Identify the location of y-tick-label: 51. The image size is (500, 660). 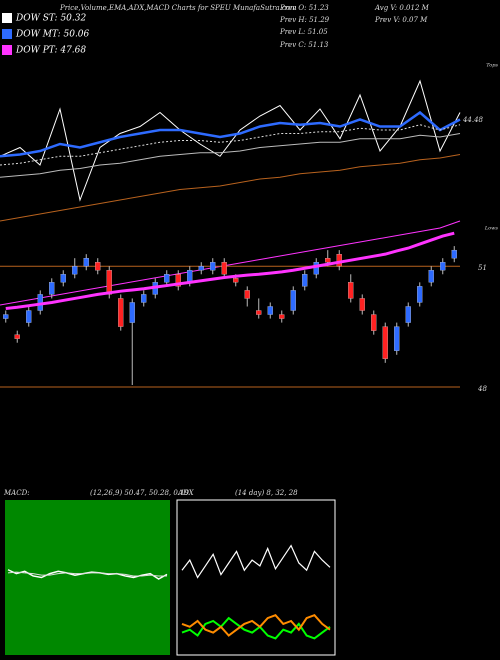
(482, 268).